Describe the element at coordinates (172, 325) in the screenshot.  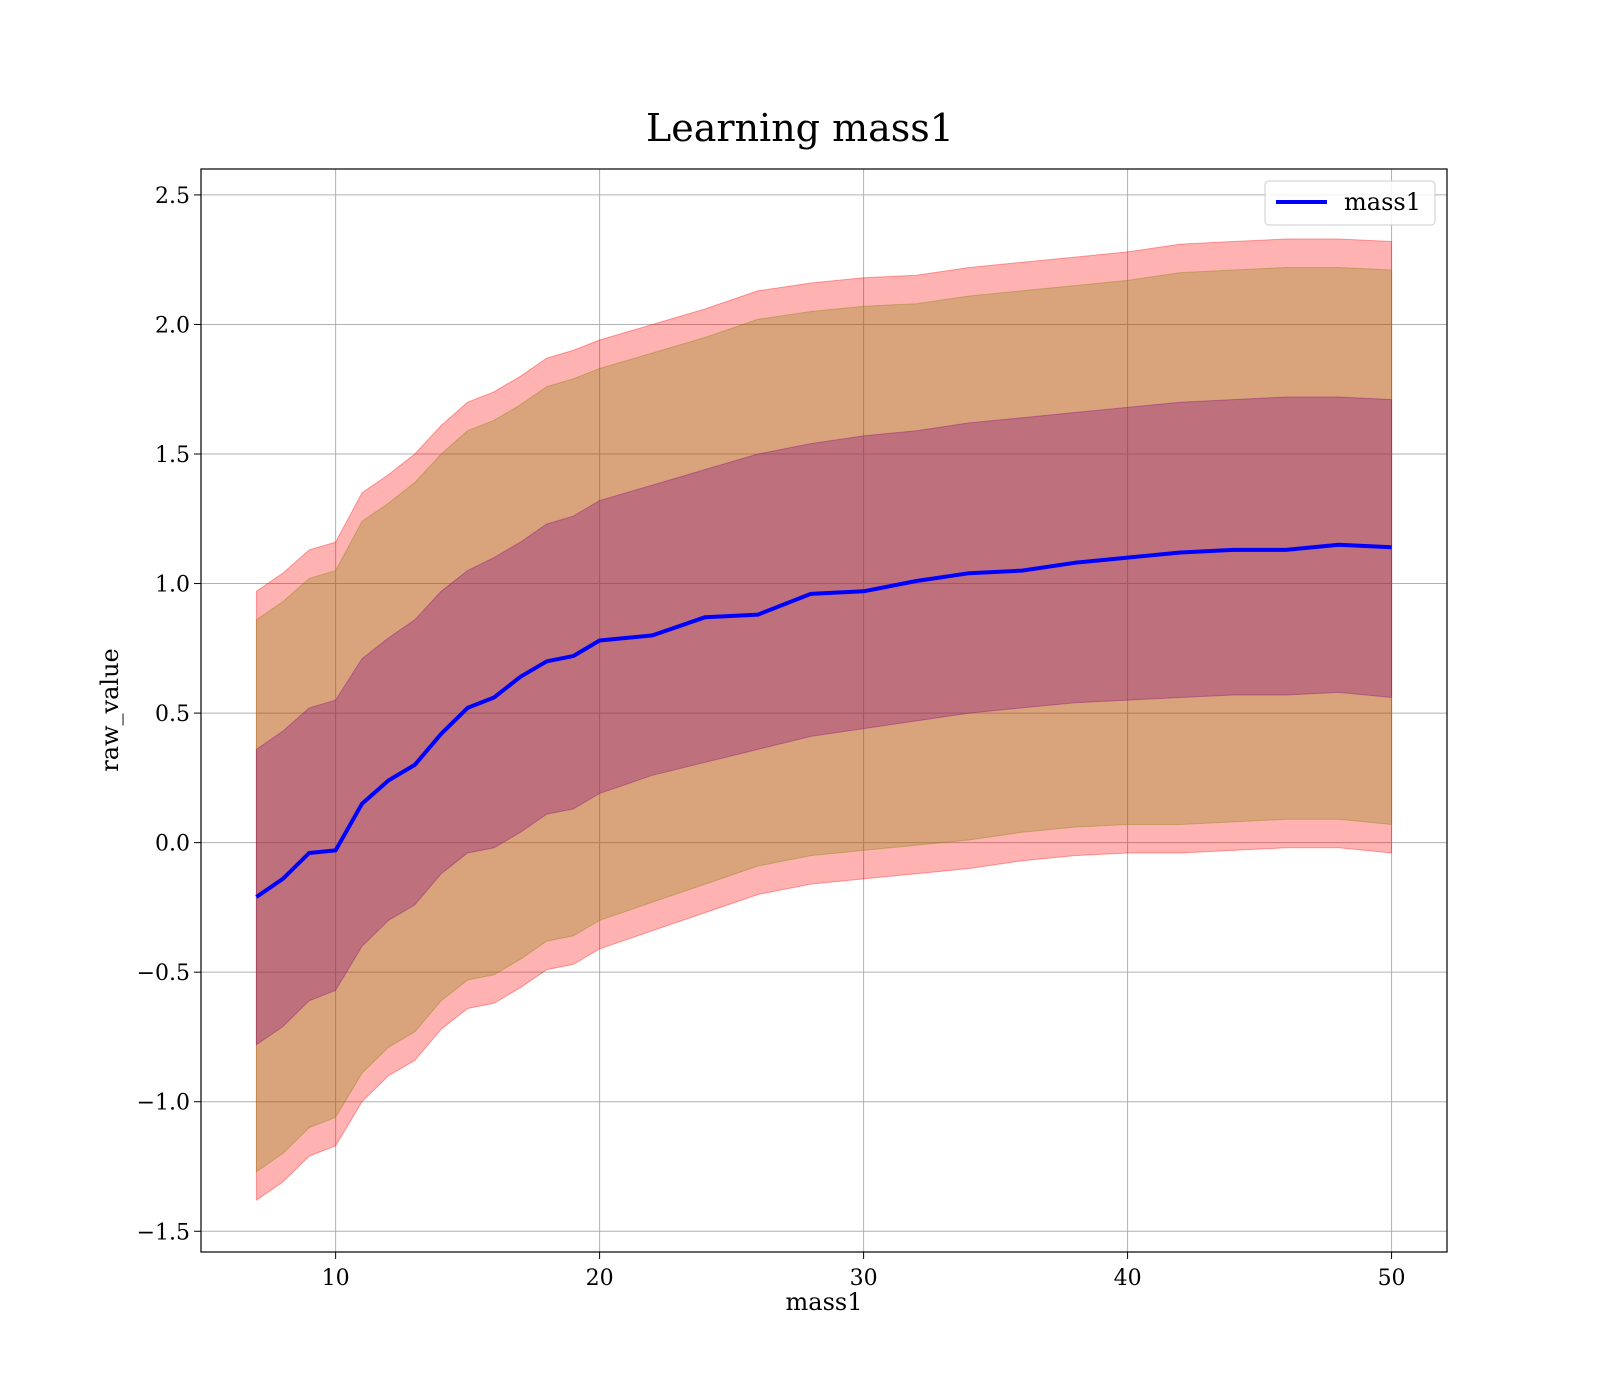
I see `y-tick-label: 2.0` at that location.